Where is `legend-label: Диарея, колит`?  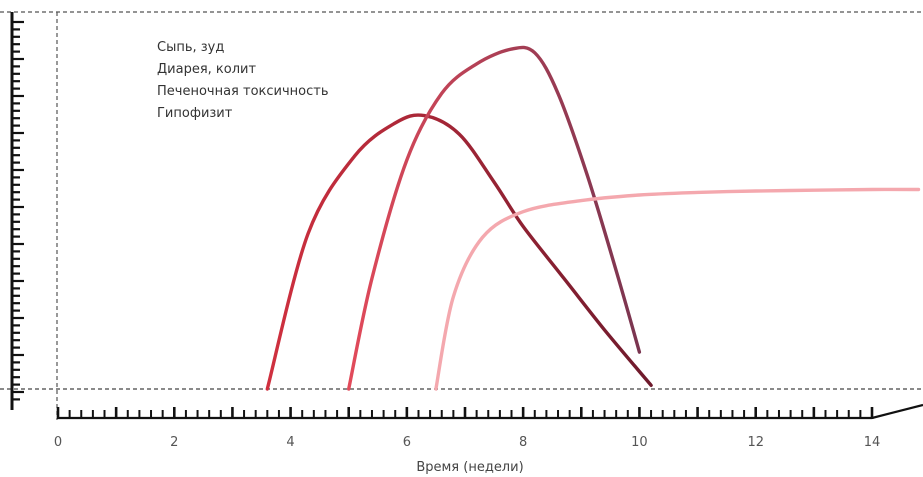
legend-label: Диарея, колит is located at coordinates (206, 69).